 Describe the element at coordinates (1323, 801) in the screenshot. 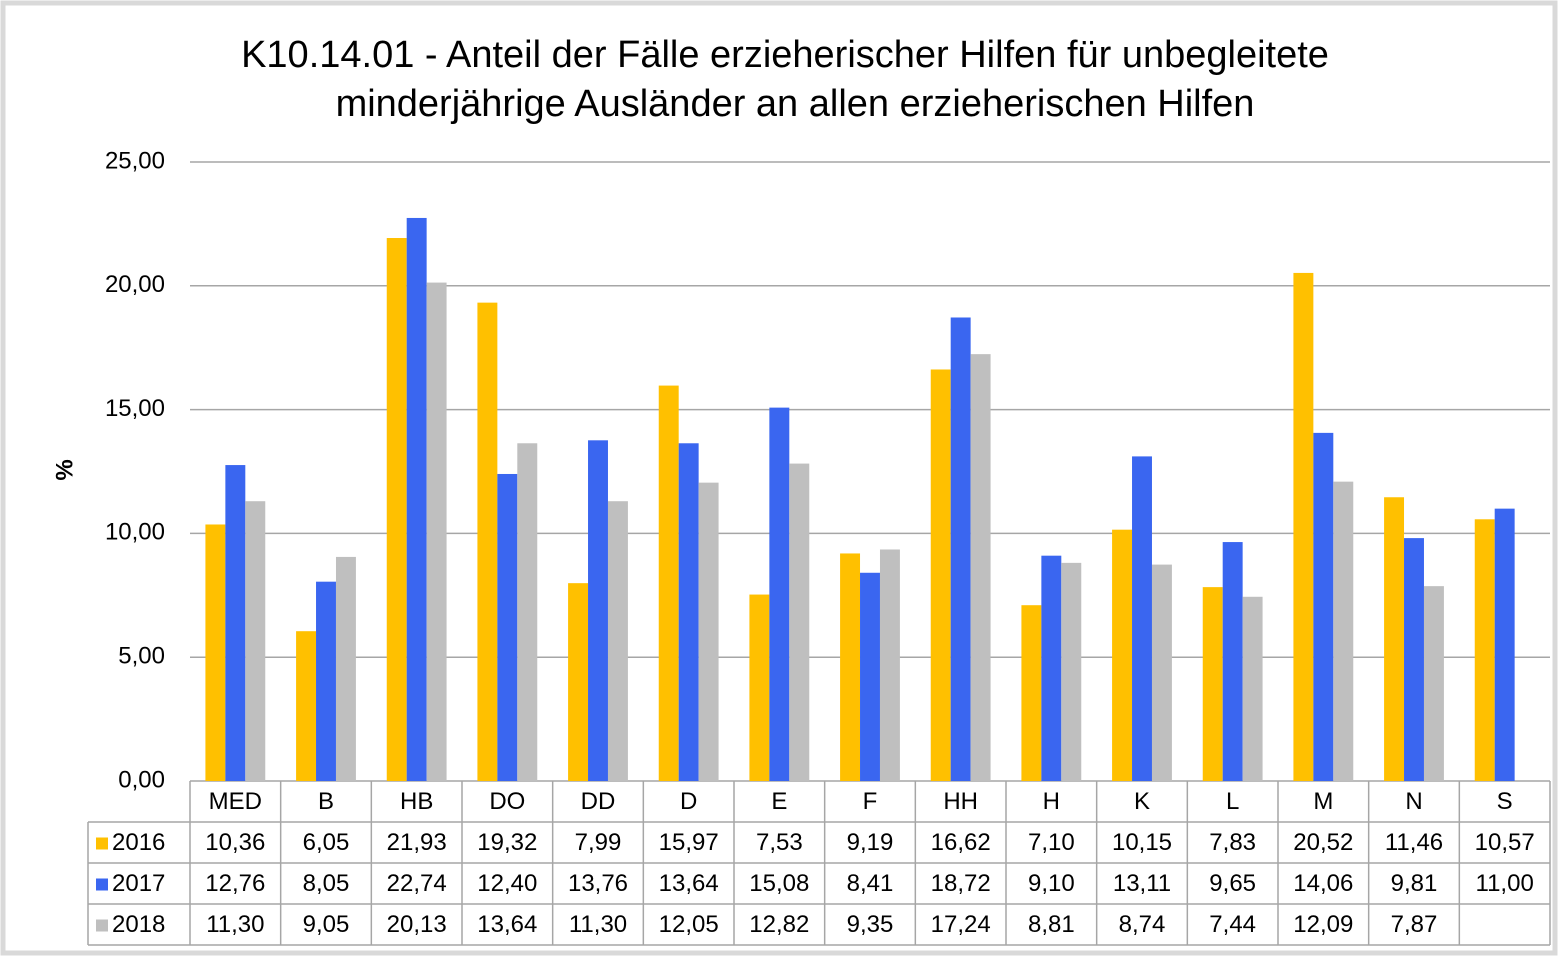

I see `x-tick-label: M` at that location.